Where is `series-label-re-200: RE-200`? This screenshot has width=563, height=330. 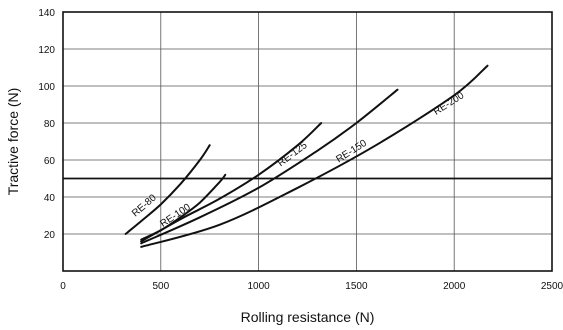 series-label-re-200: RE-200 is located at coordinates (449, 104).